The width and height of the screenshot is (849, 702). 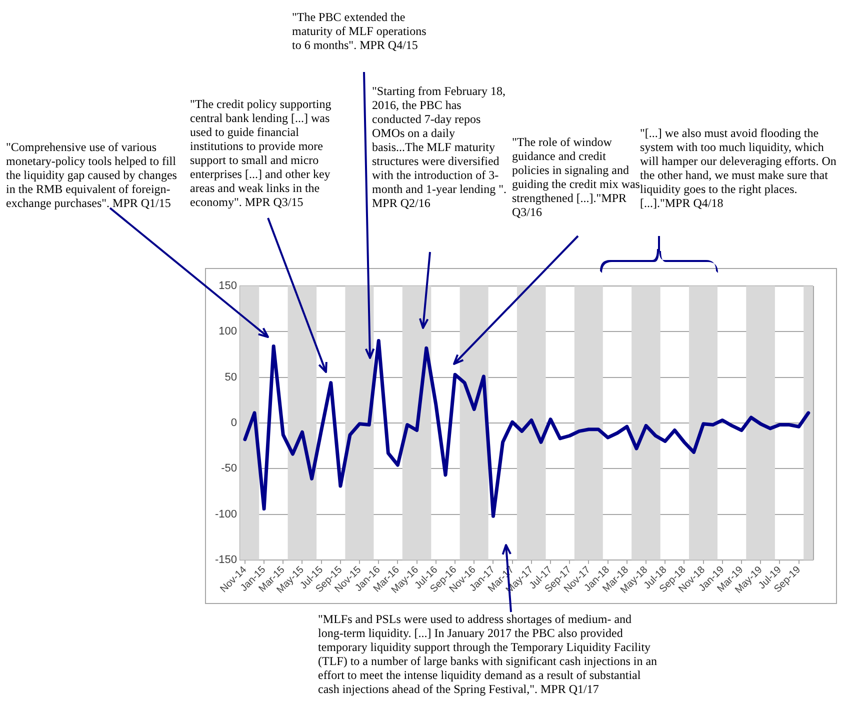 What do you see at coordinates (360, 31) in the screenshot?
I see `text: "The PBC extended the maturity of MLF operations to 6 months". MPR Q4/15` at bounding box center [360, 31].